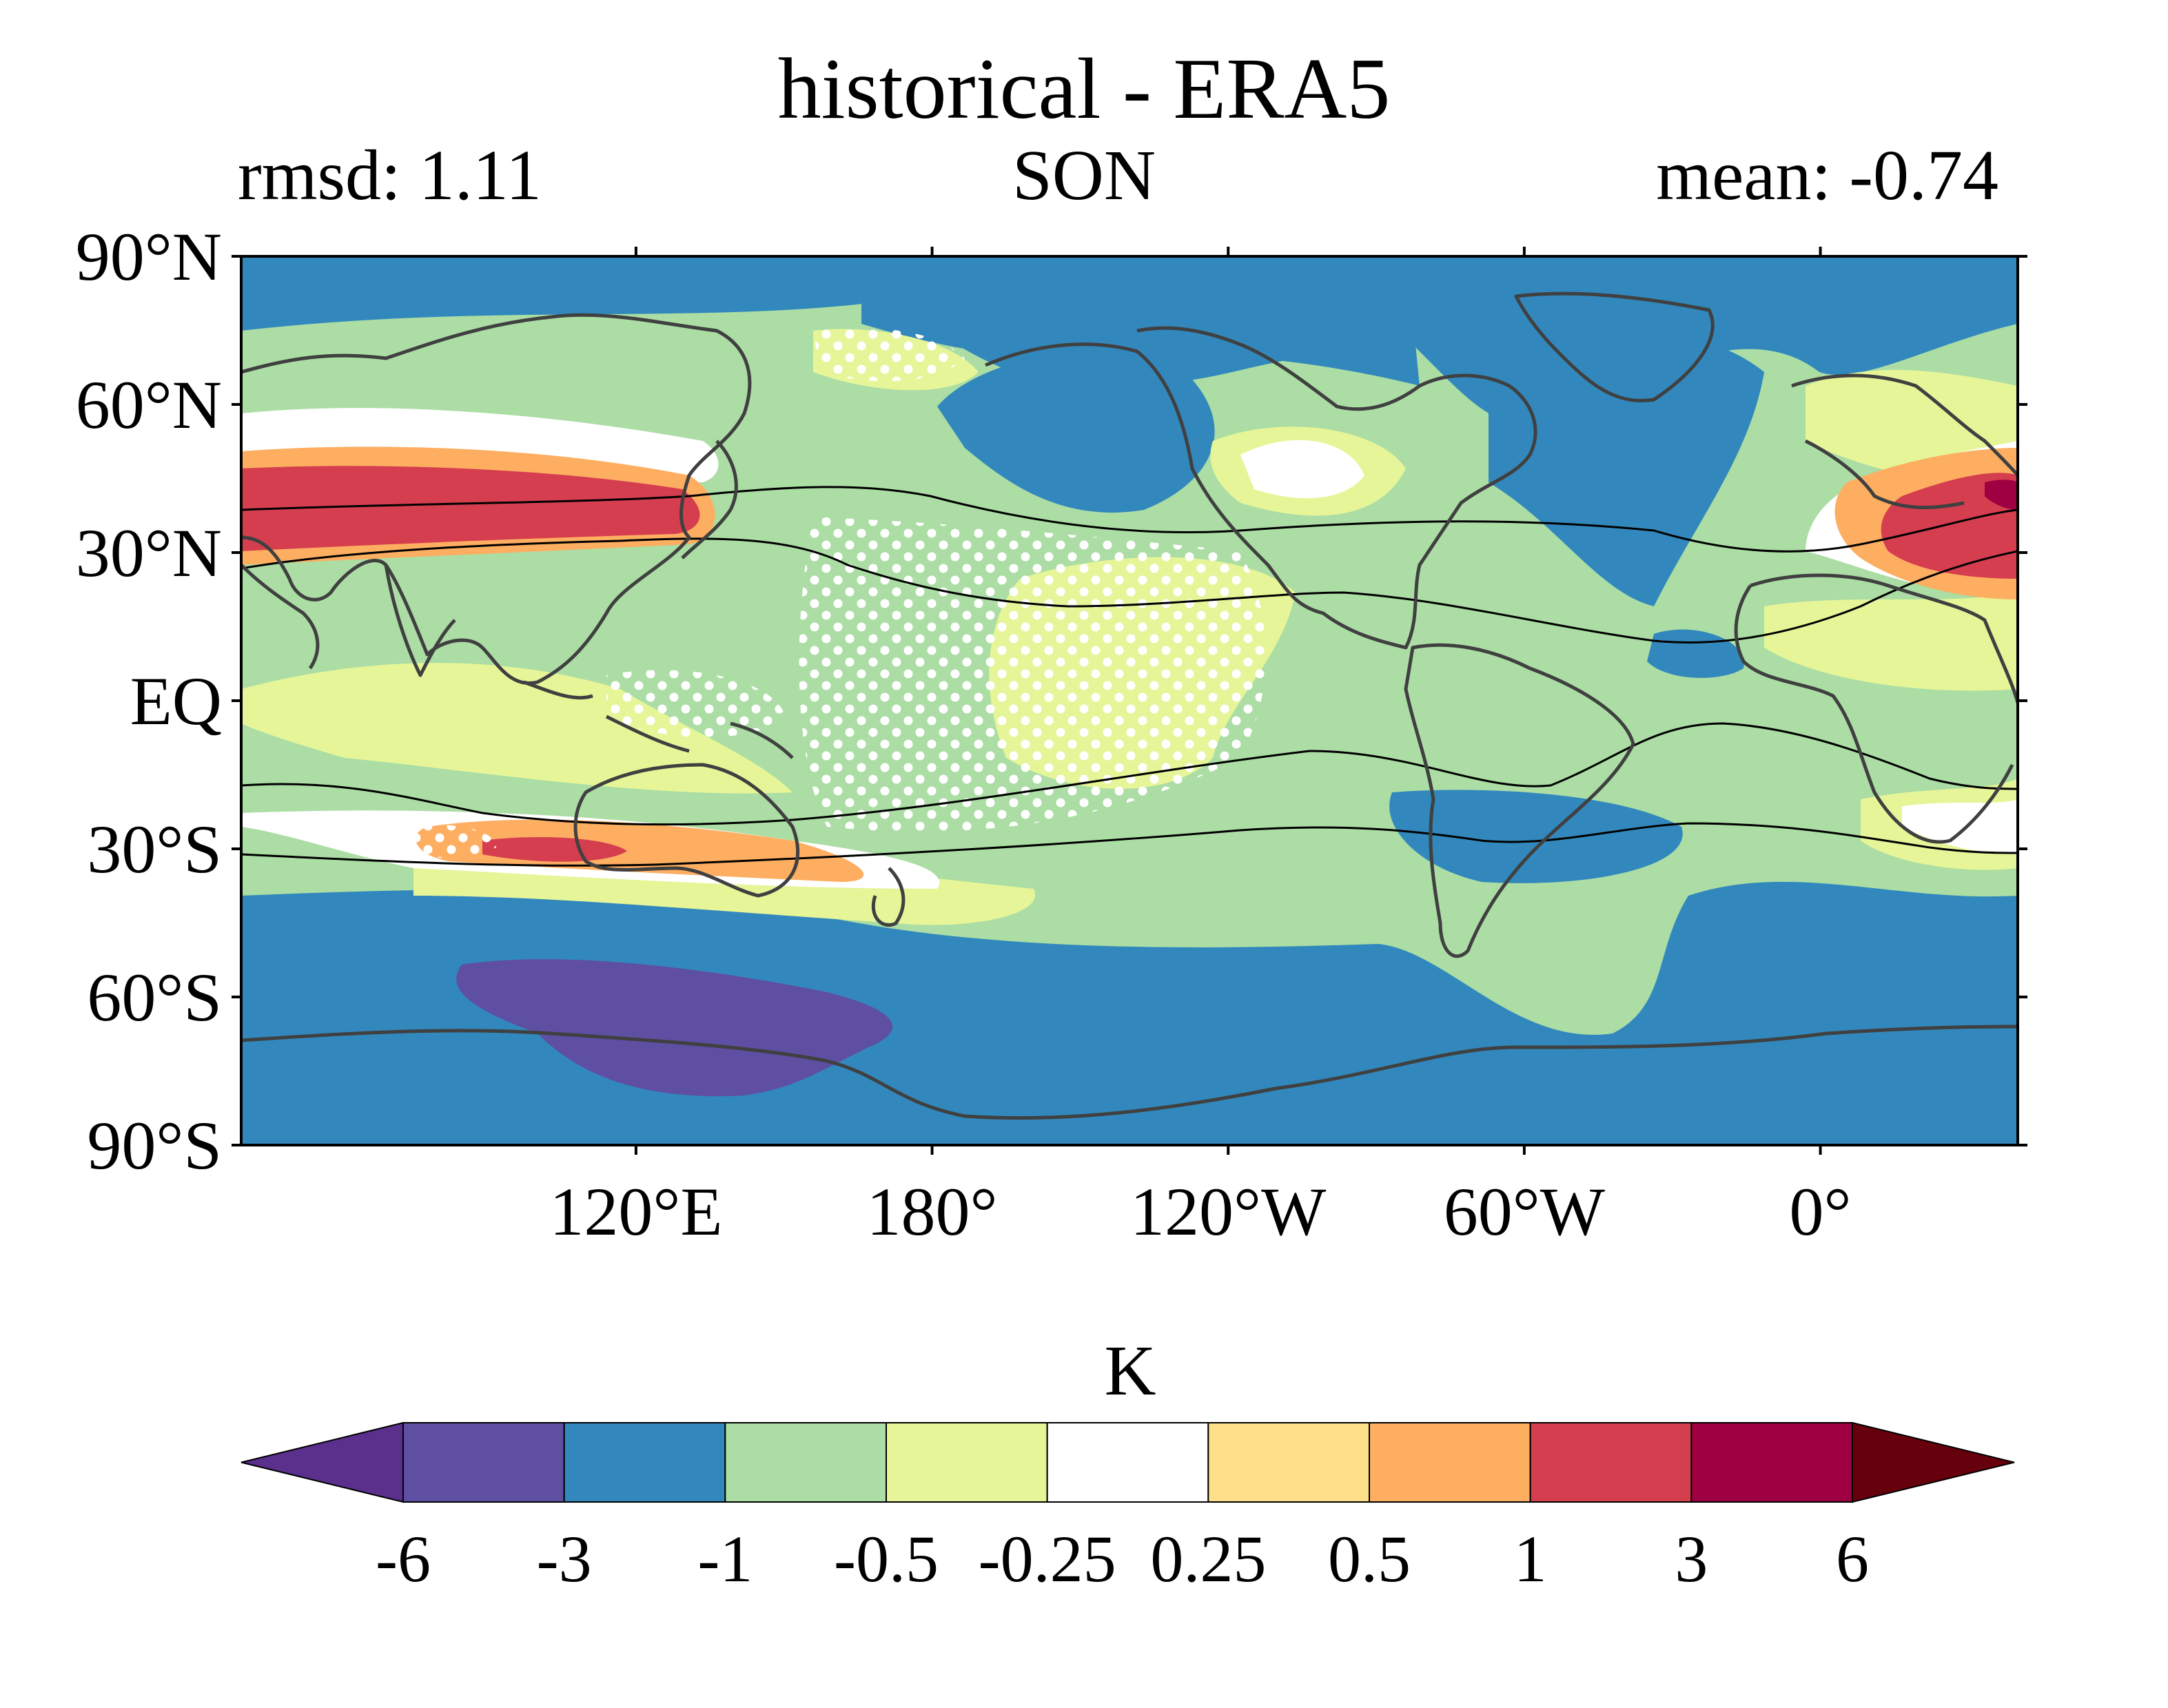 The height and width of the screenshot is (1708, 2168). I want to click on field-orange-australia, so click(640, 850).